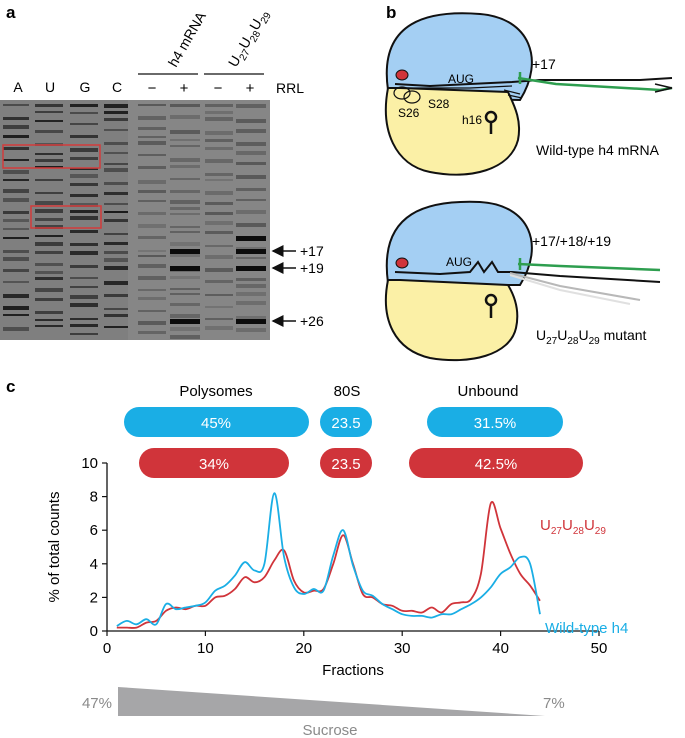 This screenshot has height=738, width=685. I want to click on sucrose-low: 7%, so click(554, 703).